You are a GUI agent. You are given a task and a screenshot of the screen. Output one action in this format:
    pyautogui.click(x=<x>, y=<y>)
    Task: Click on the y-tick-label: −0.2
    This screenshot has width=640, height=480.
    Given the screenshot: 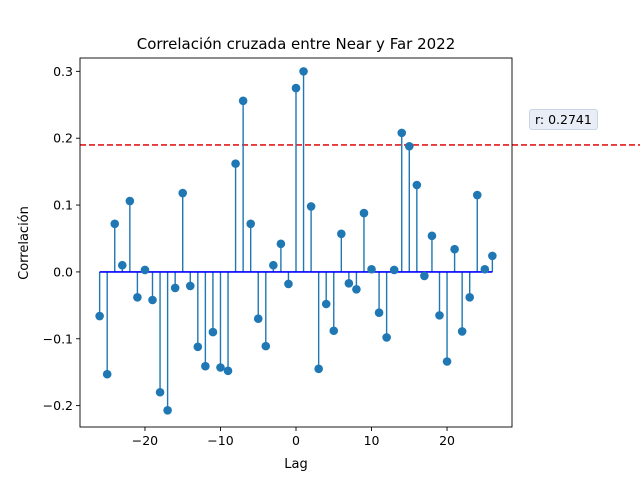 What is the action you would take?
    pyautogui.click(x=58, y=405)
    